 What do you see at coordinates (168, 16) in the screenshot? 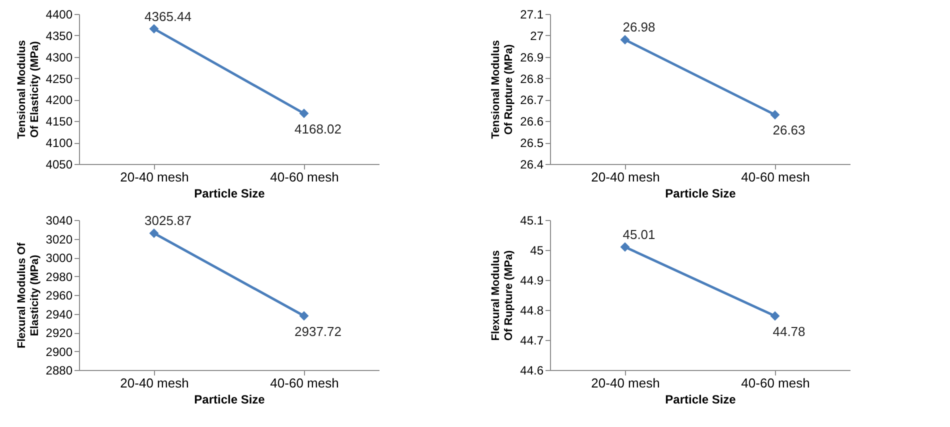
I see `data-label: 4365.44` at bounding box center [168, 16].